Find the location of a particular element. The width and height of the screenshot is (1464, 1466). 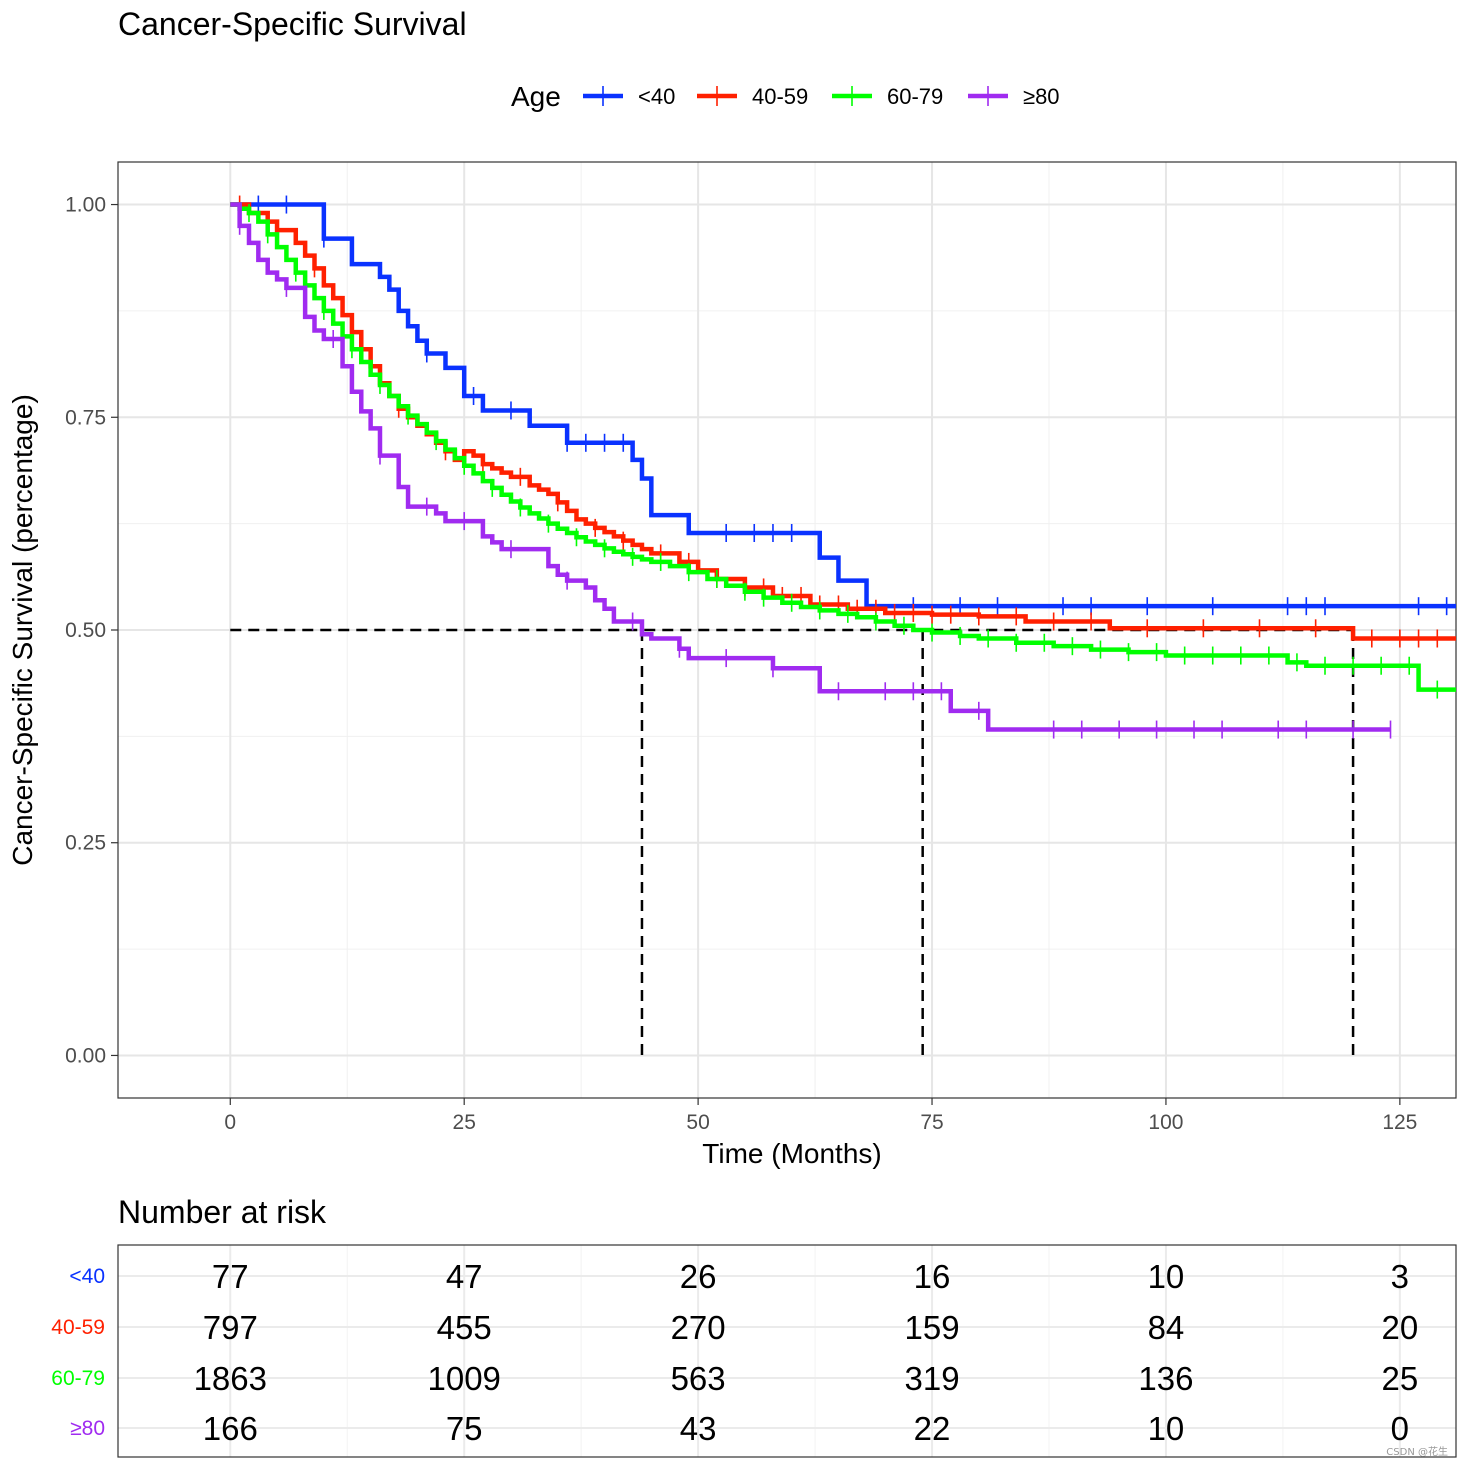

y-tick-label: 0.50 is located at coordinates (85, 630).